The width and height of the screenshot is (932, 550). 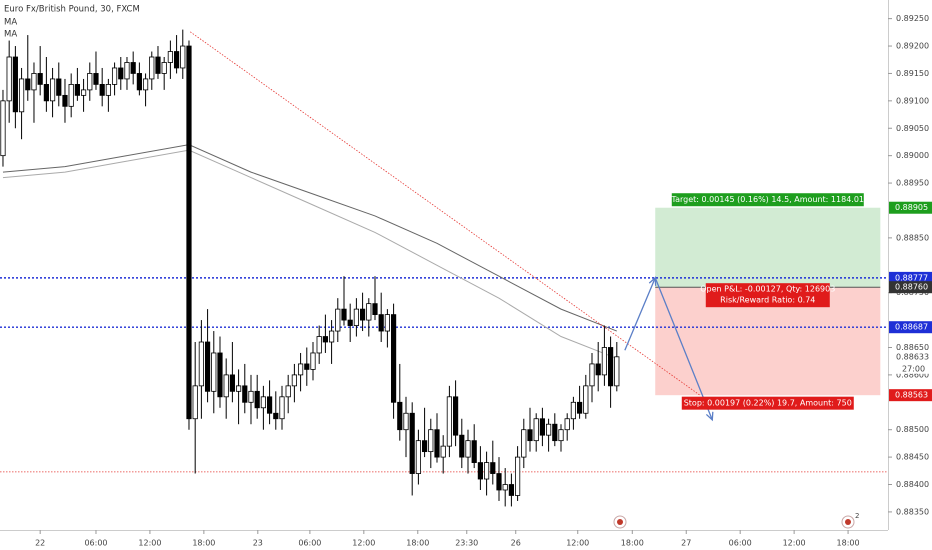 What do you see at coordinates (912, 457) in the screenshot?
I see `y-tick-label: 0.88450` at bounding box center [912, 457].